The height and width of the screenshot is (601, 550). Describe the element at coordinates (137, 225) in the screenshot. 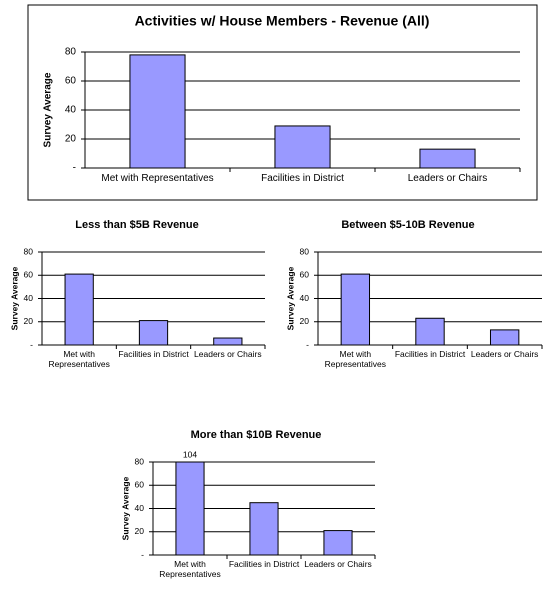

I see `chart-title: Less than $5B Revenue` at that location.